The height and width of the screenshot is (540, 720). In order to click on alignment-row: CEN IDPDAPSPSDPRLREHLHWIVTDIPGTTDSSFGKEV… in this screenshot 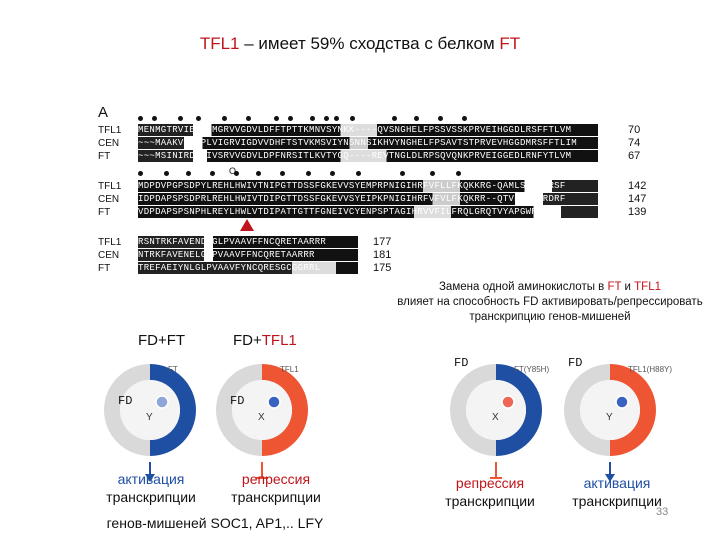, I will do `click(372, 199)`.